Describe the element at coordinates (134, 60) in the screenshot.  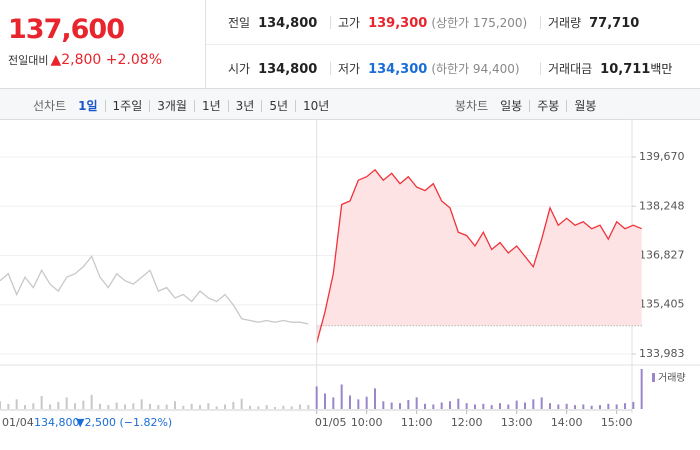
I see `change-rate: +2.08%` at that location.